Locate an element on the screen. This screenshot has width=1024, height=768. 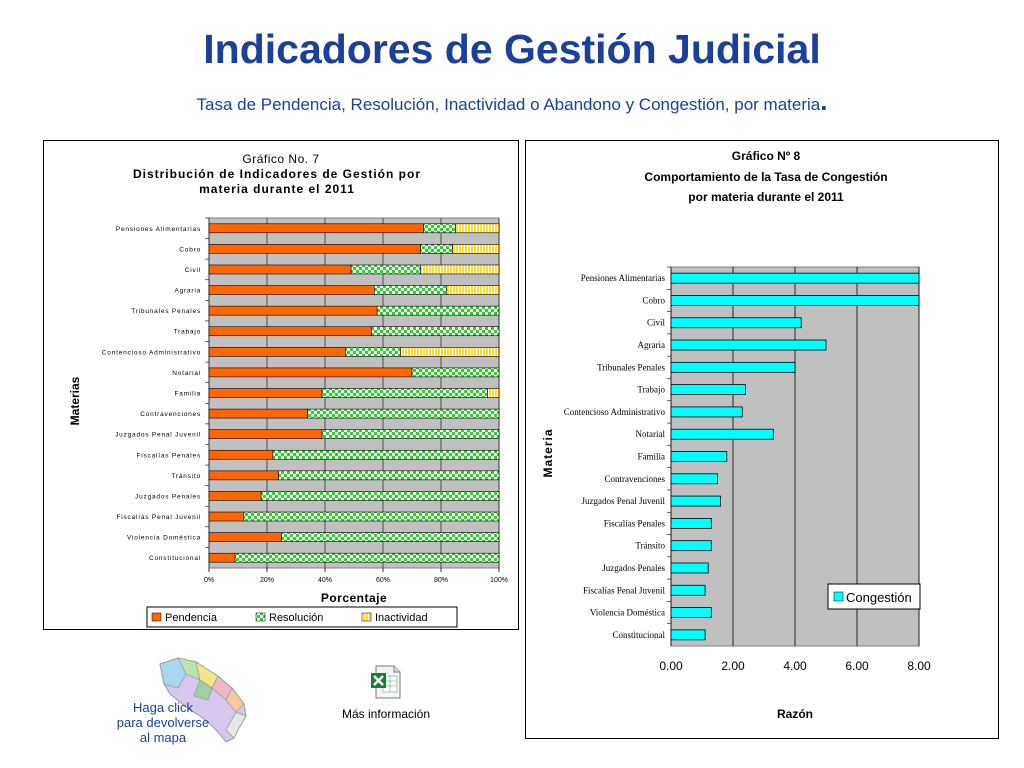
chart-8-category-label-violencia-domestica: Violencia Doméstica is located at coordinates (627, 613).